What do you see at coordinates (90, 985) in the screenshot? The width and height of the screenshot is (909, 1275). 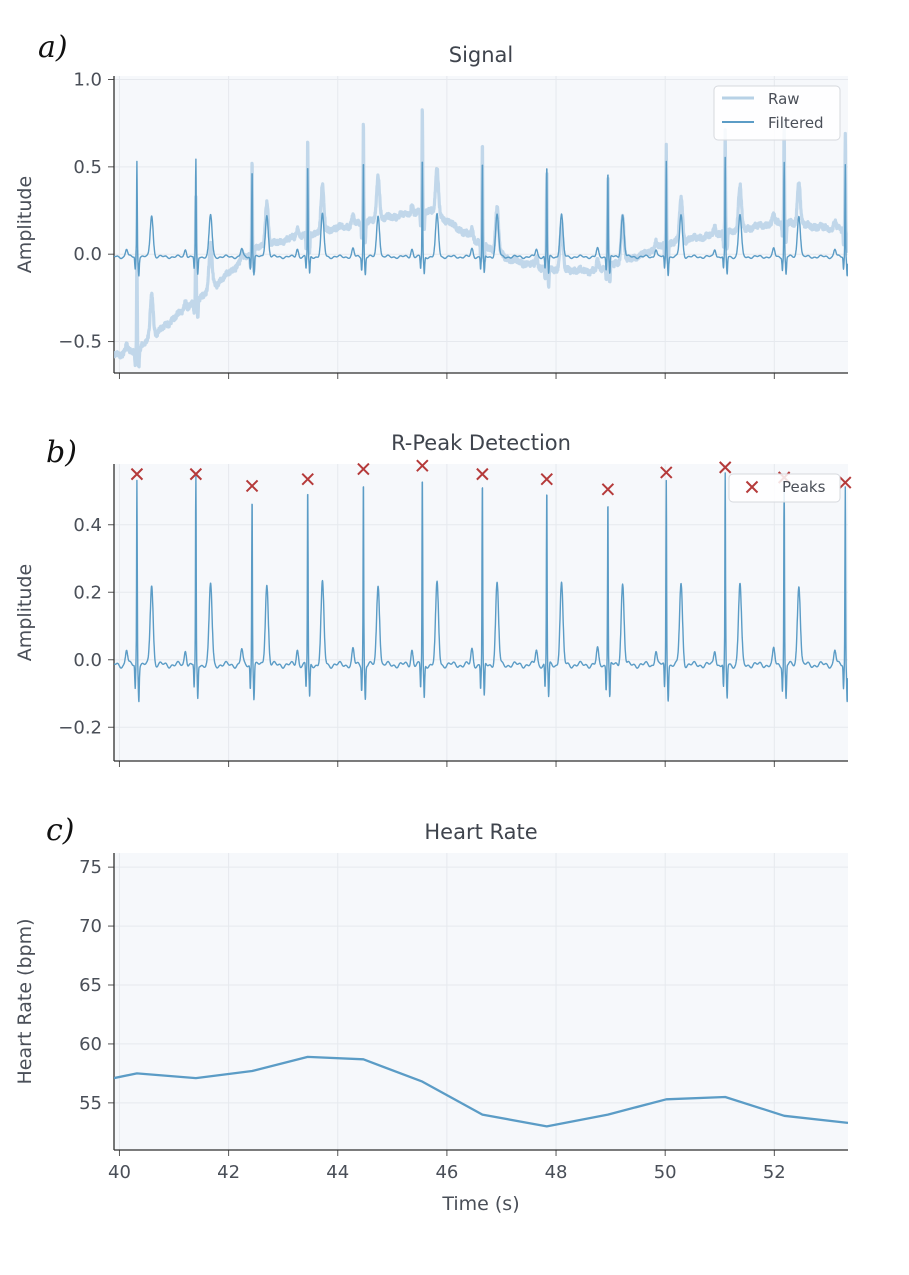 I see `y-tick-label: 65` at bounding box center [90, 985].